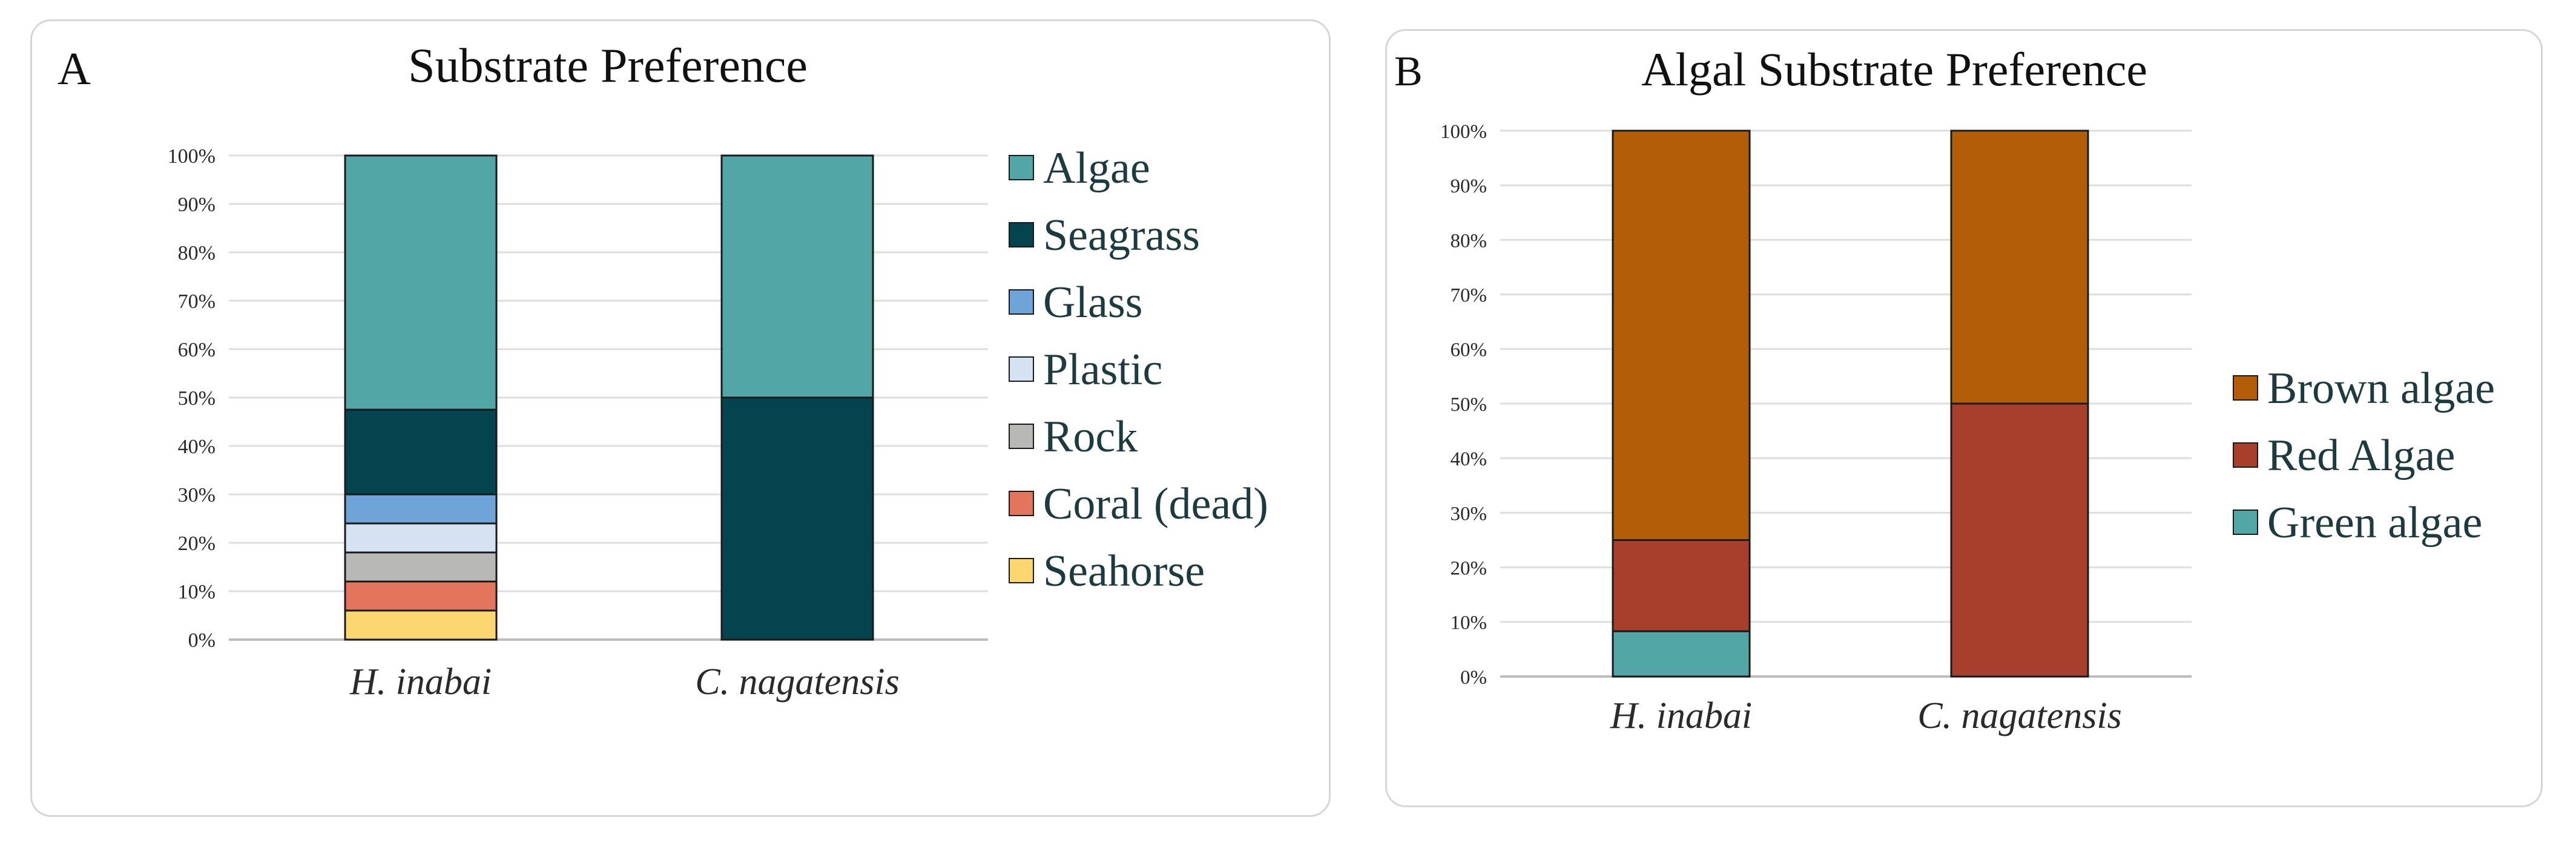  I want to click on bar-segment-coral-dead-h-inabai, so click(421, 596).